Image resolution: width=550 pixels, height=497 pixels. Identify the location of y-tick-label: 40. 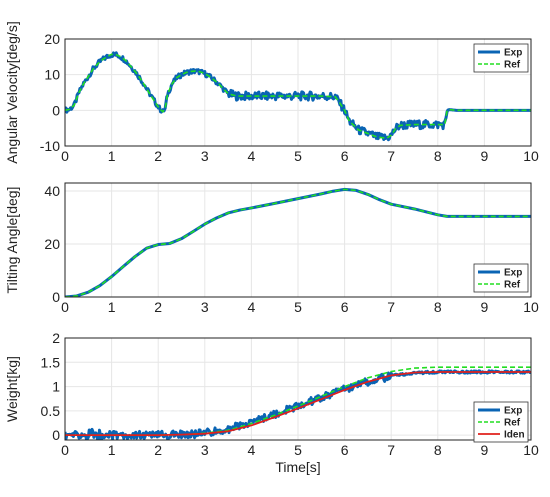
(52, 191).